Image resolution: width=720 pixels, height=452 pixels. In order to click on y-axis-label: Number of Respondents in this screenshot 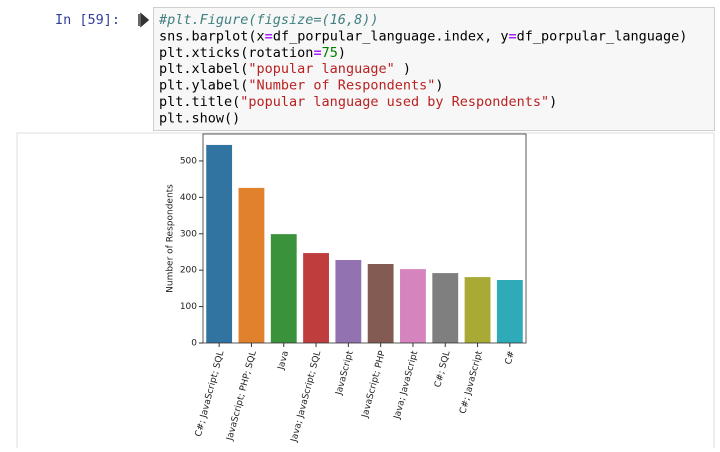, I will do `click(171, 238)`.